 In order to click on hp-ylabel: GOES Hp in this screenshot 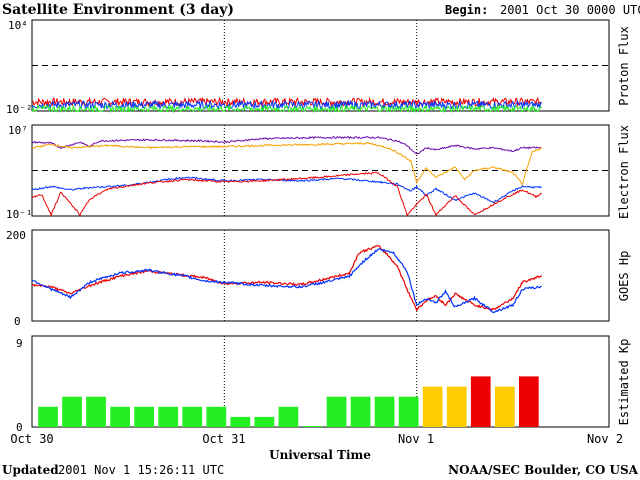, I will do `click(624, 276)`.